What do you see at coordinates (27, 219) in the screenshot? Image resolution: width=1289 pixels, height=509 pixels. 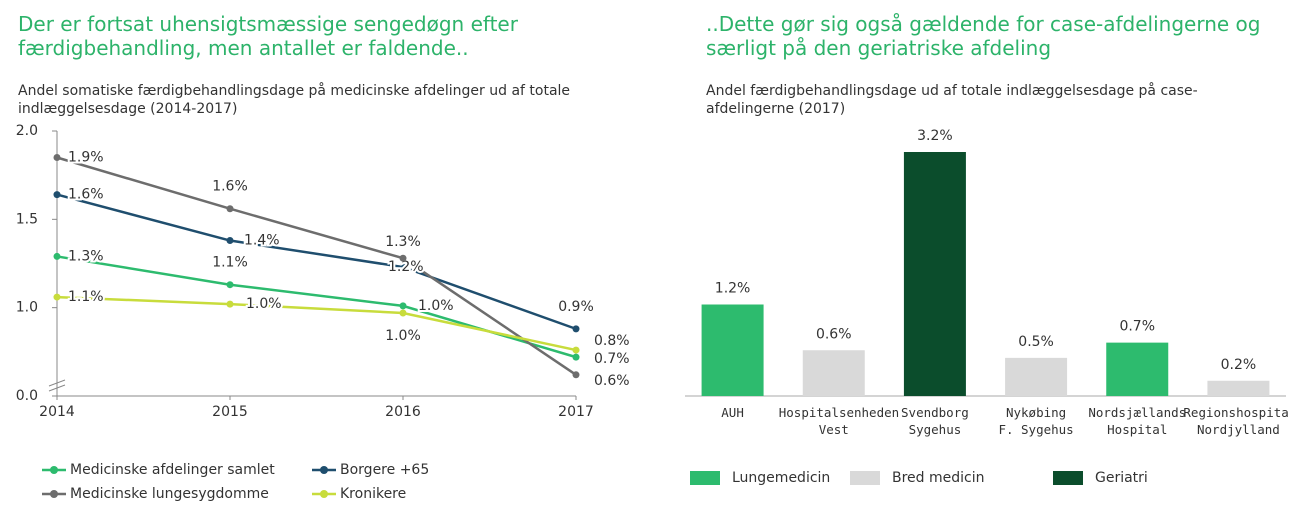 I see `y-tick-label: 1.5` at bounding box center [27, 219].